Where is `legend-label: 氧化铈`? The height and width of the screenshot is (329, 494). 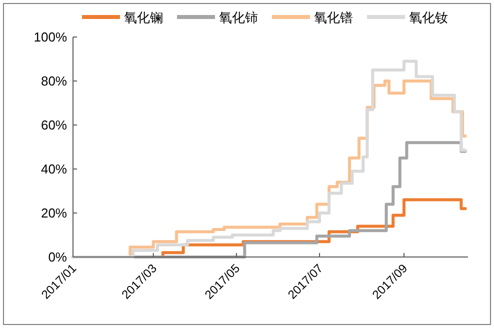 legend-label: 氧化铈 is located at coordinates (238, 17).